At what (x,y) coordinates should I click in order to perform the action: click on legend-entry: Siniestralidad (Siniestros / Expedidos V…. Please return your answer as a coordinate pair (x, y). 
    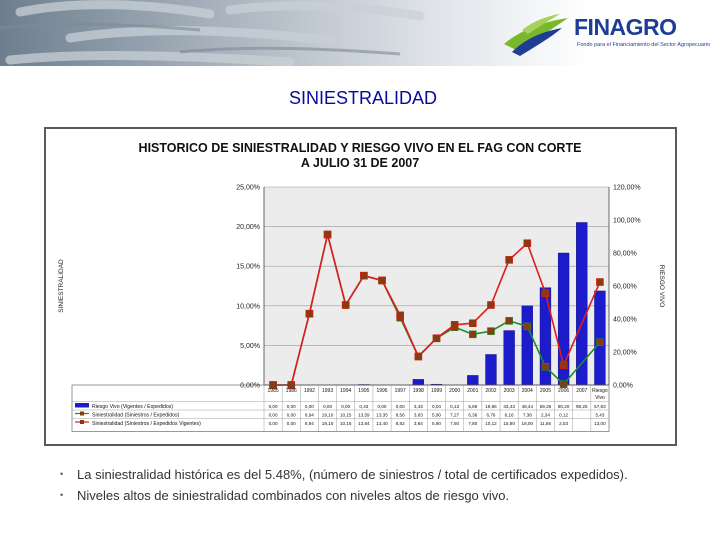
    Looking at the image, I should click on (146, 424).